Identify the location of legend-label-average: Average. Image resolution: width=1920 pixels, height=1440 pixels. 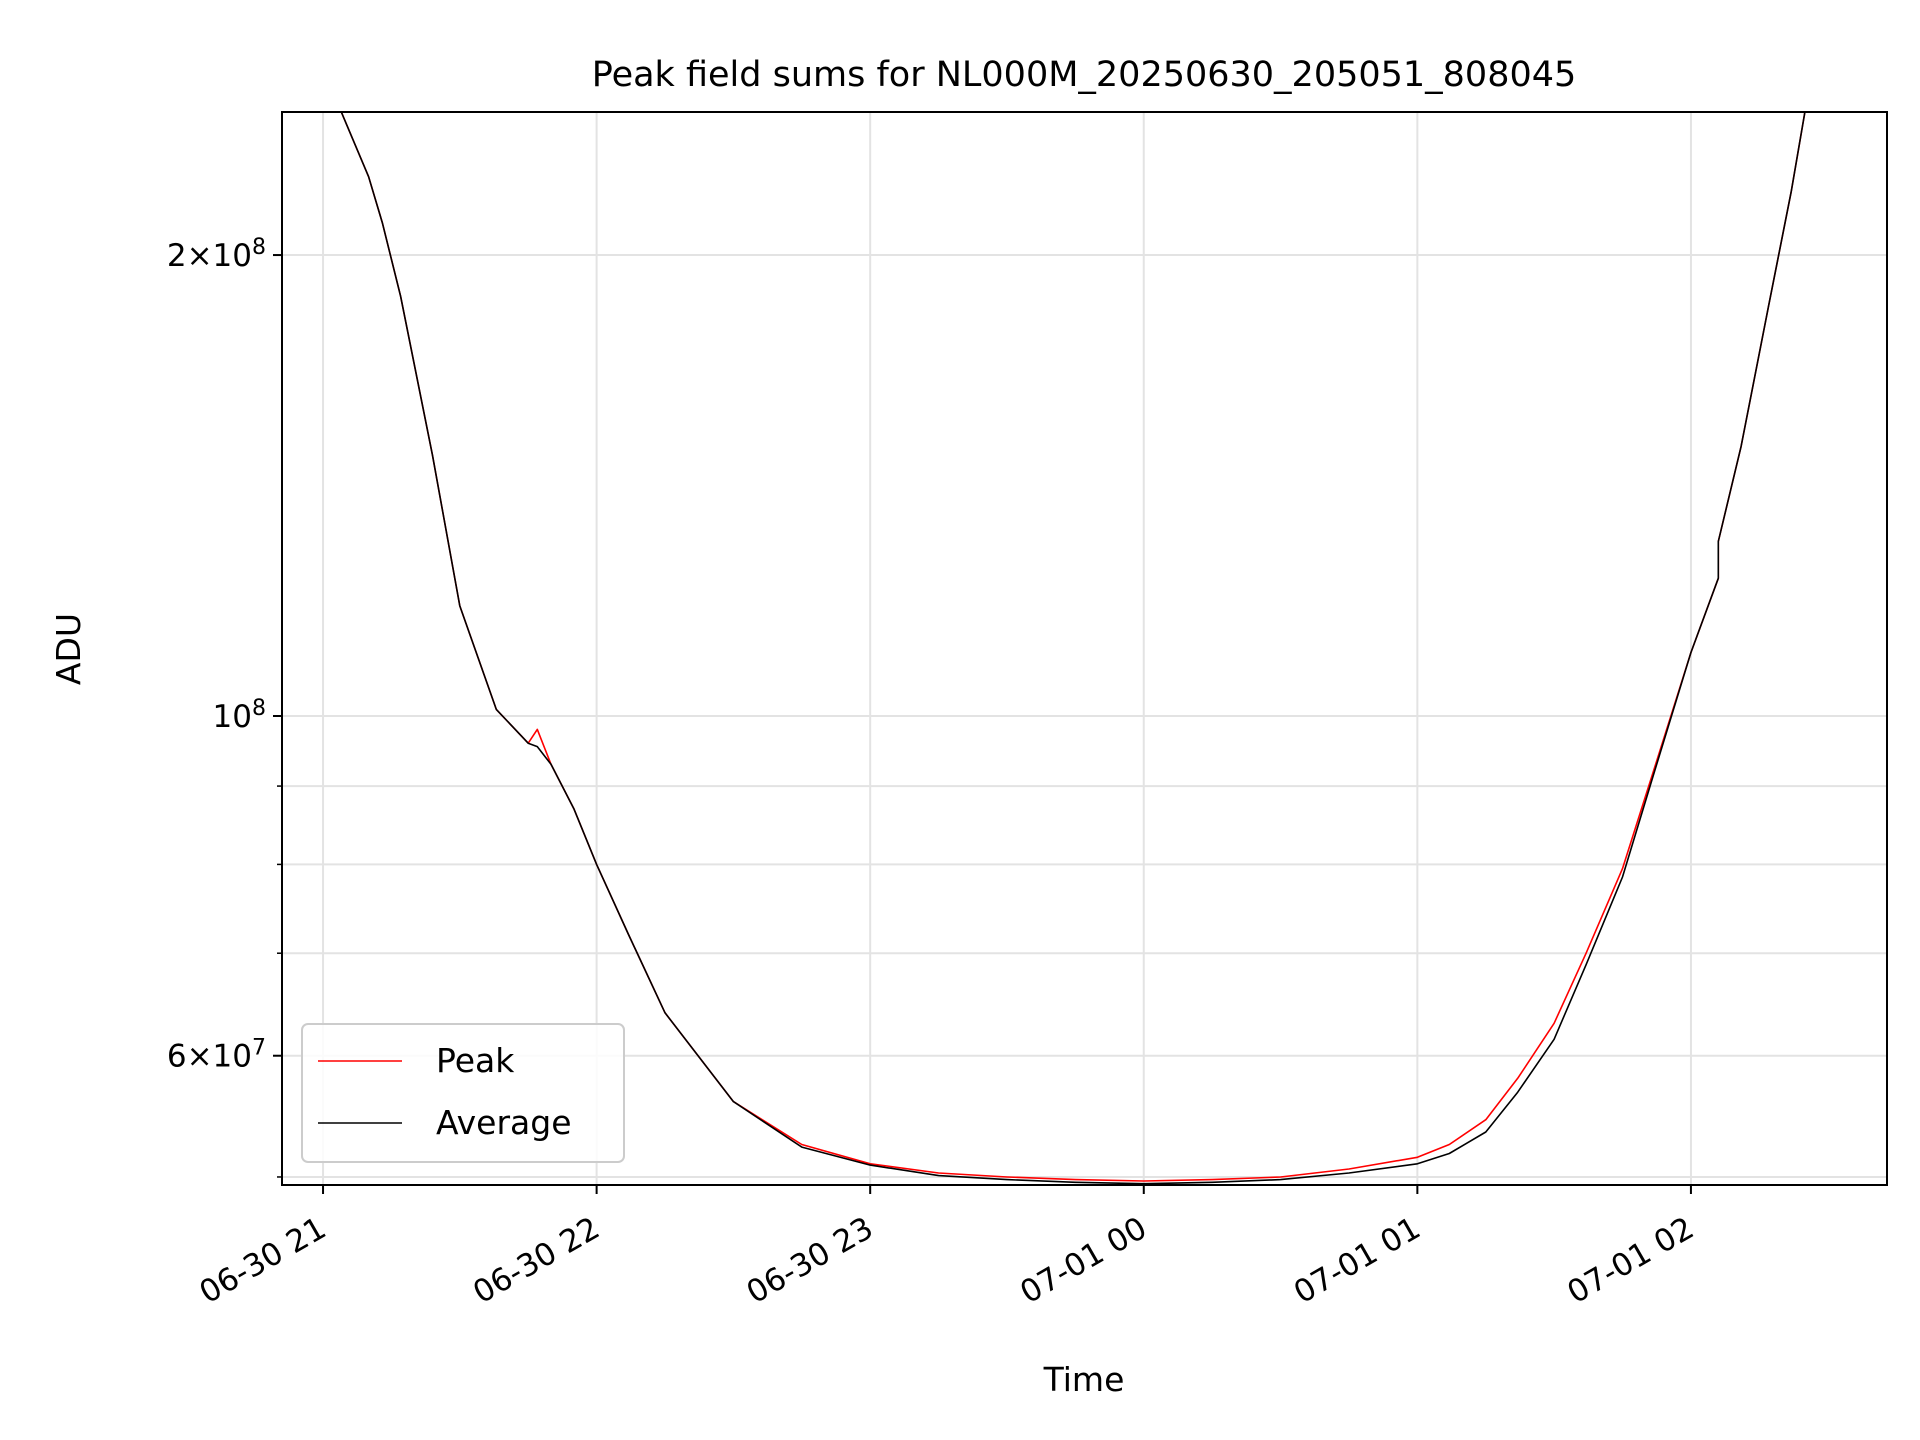
(504, 1122).